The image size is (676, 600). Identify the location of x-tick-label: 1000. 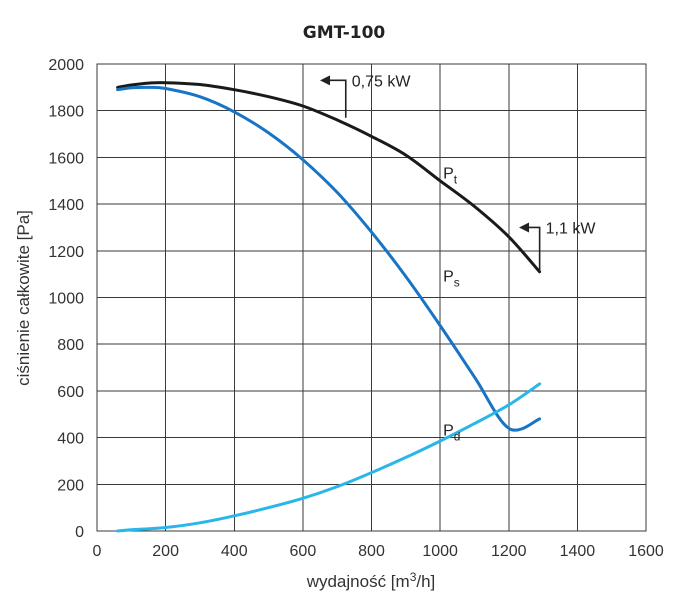
(440, 551).